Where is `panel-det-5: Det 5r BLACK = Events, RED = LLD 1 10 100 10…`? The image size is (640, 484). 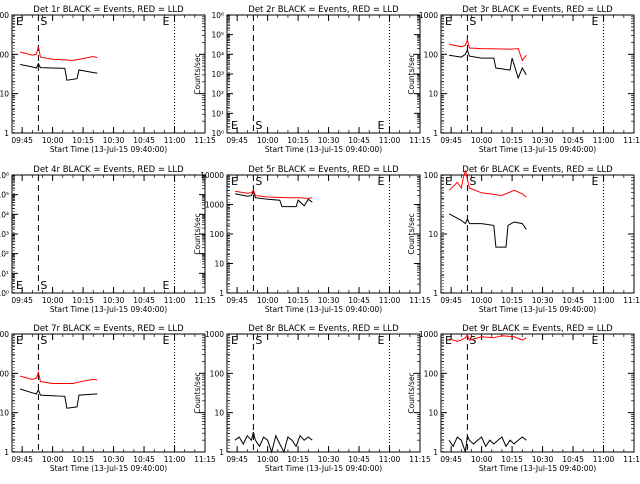 panel-det-5: Det 5r BLACK = Events, RED = LLD 1 10 100 10… is located at coordinates (312, 239).